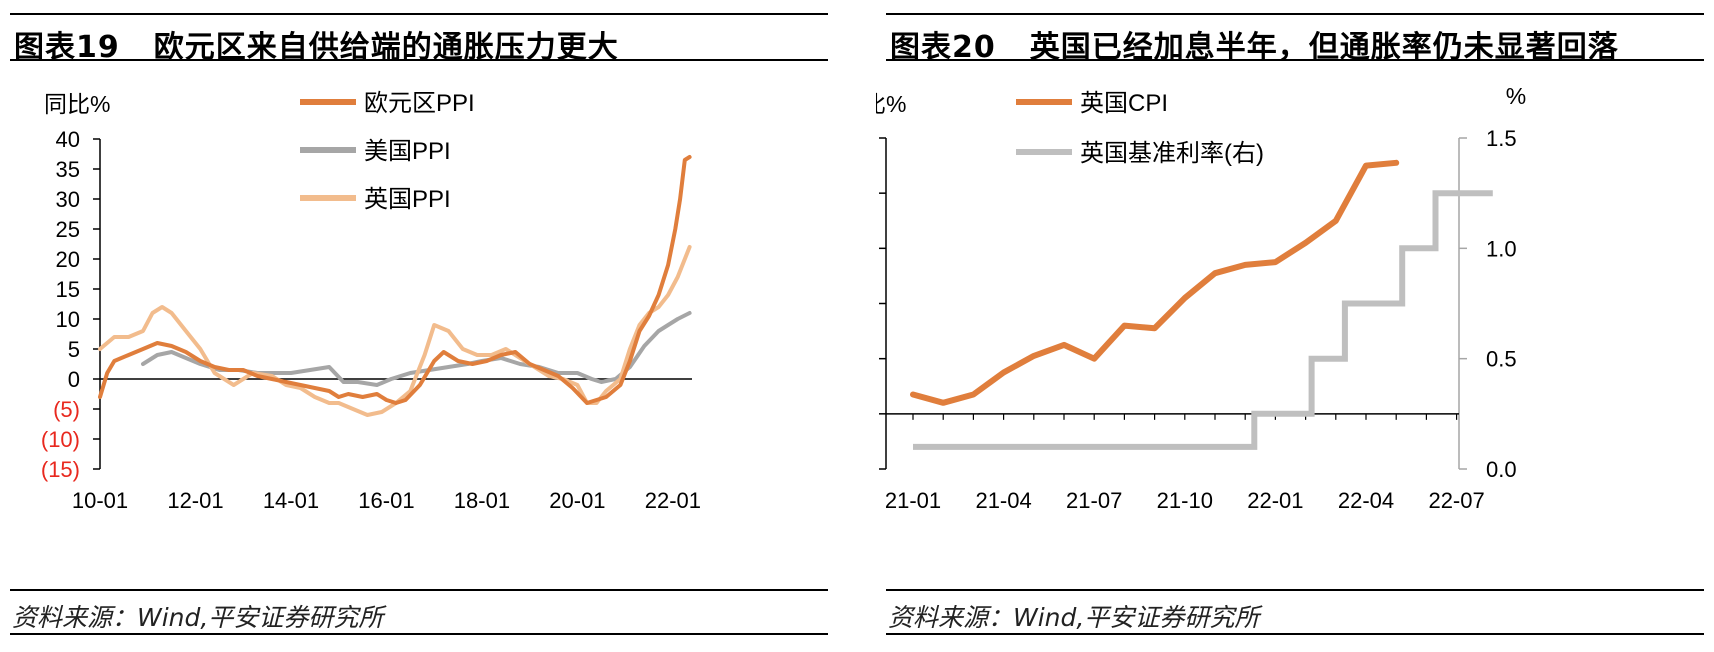 The width and height of the screenshot is (1714, 652). Describe the element at coordinates (74, 379) in the screenshot. I see `y-tick-label: 0` at that location.